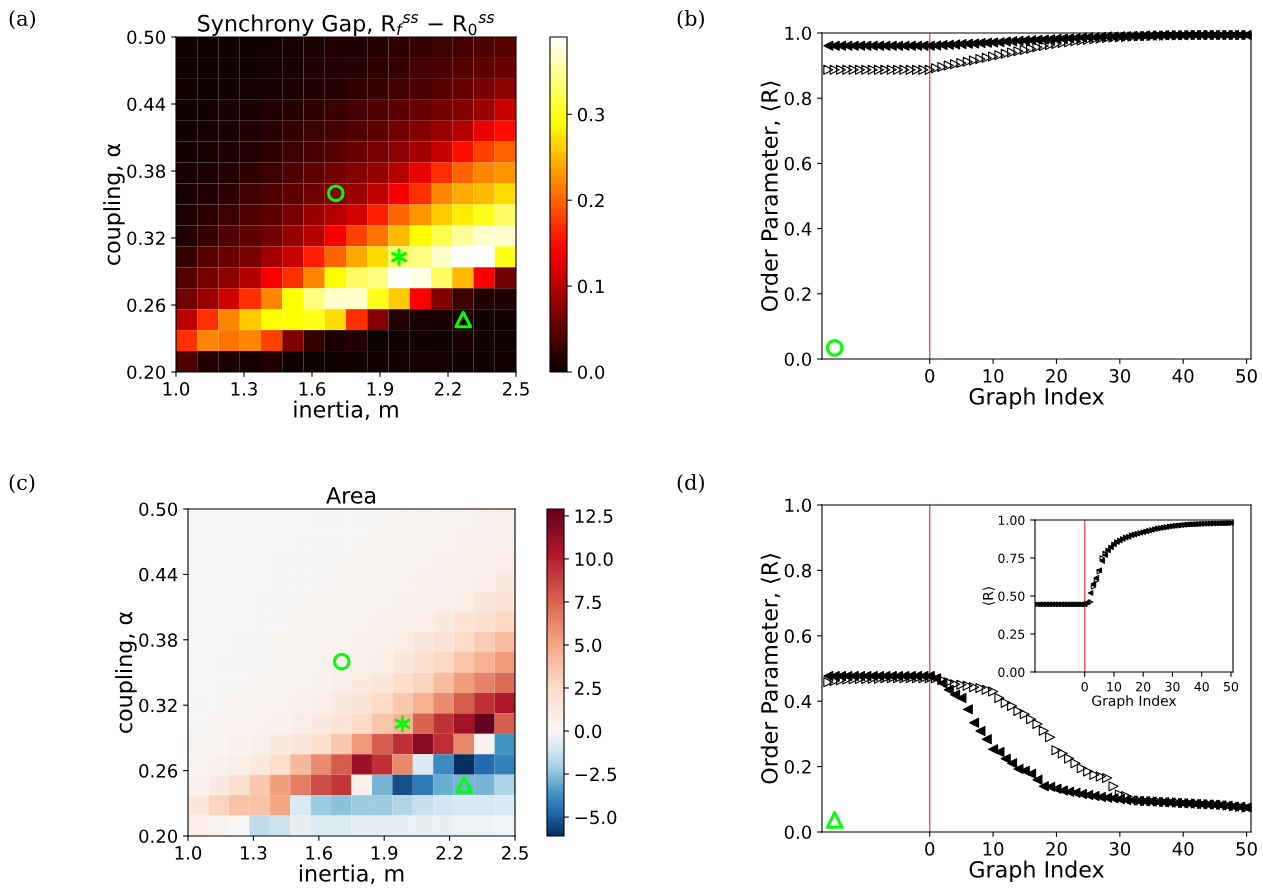  Describe the element at coordinates (588, 645) in the screenshot. I see `color-bar-label: 5.0` at that location.